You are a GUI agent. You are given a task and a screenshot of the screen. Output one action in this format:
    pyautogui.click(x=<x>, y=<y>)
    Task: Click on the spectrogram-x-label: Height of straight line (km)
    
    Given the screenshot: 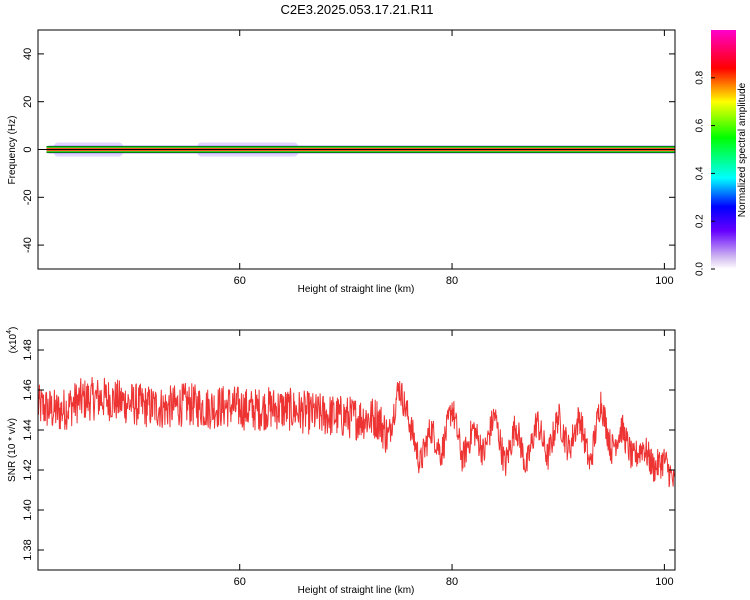 What is the action you would take?
    pyautogui.click(x=356, y=289)
    